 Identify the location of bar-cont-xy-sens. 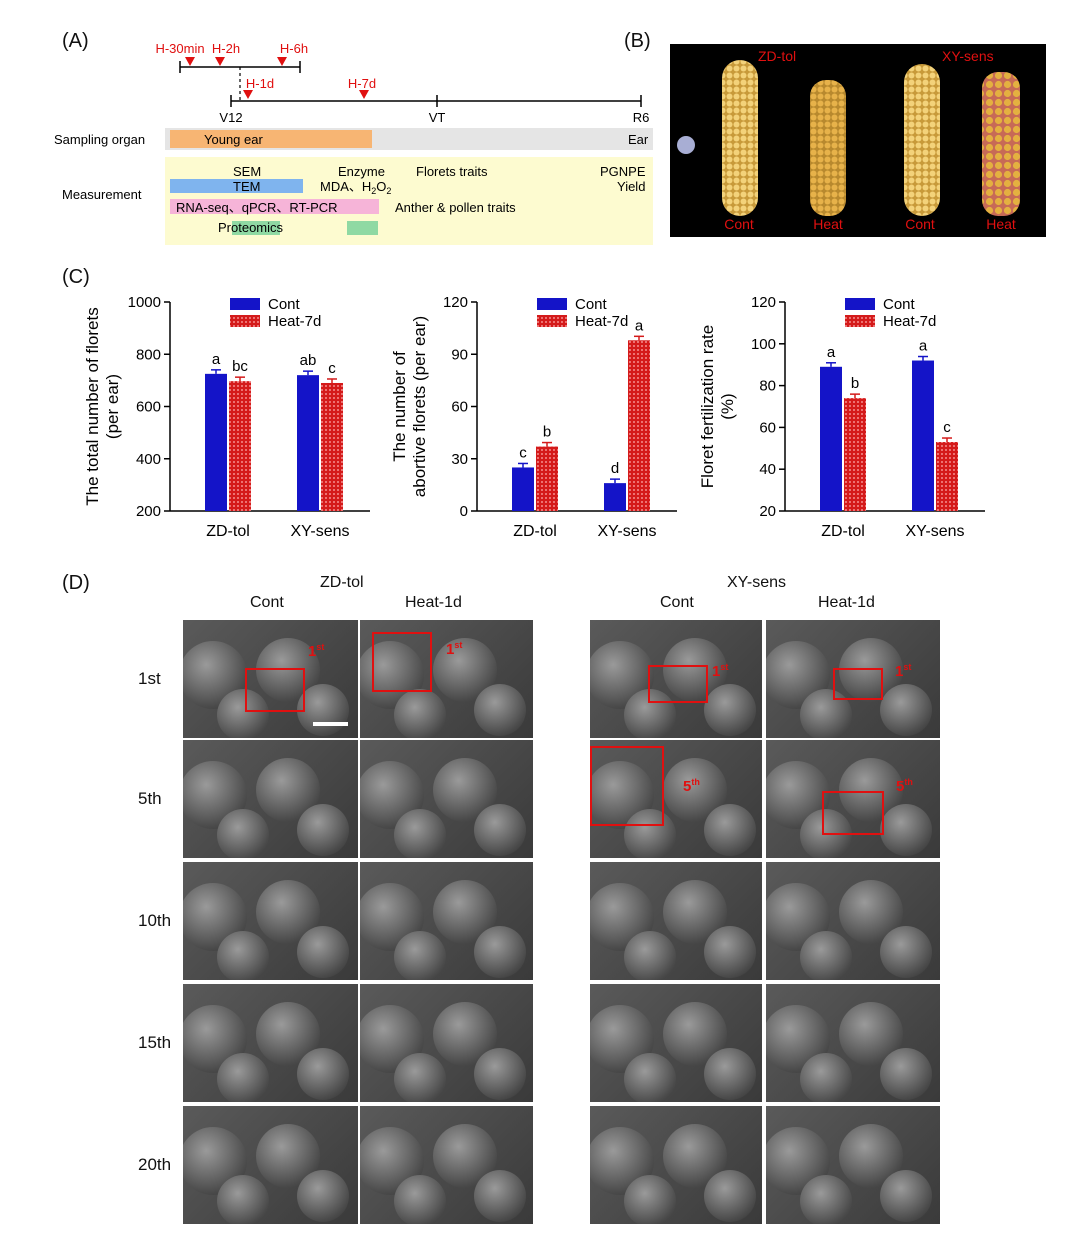
(923, 435).